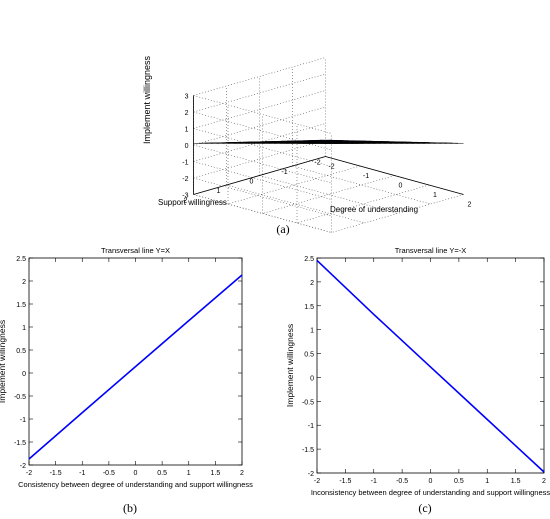 The image size is (550, 519). I want to click on surface-y-tick-label: 0, so click(252, 182).